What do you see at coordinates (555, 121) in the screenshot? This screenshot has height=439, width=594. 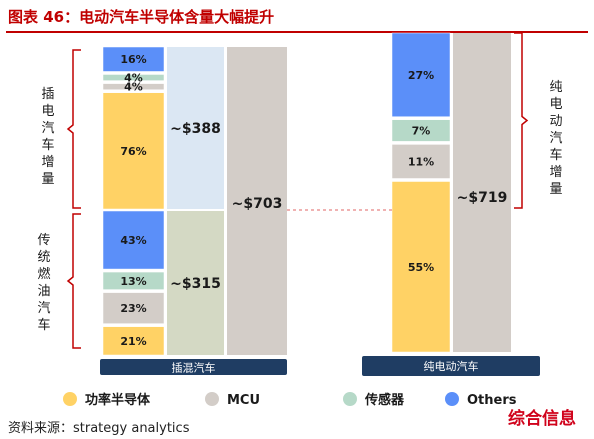 I see `right-side-label-char: 动` at bounding box center [555, 121].